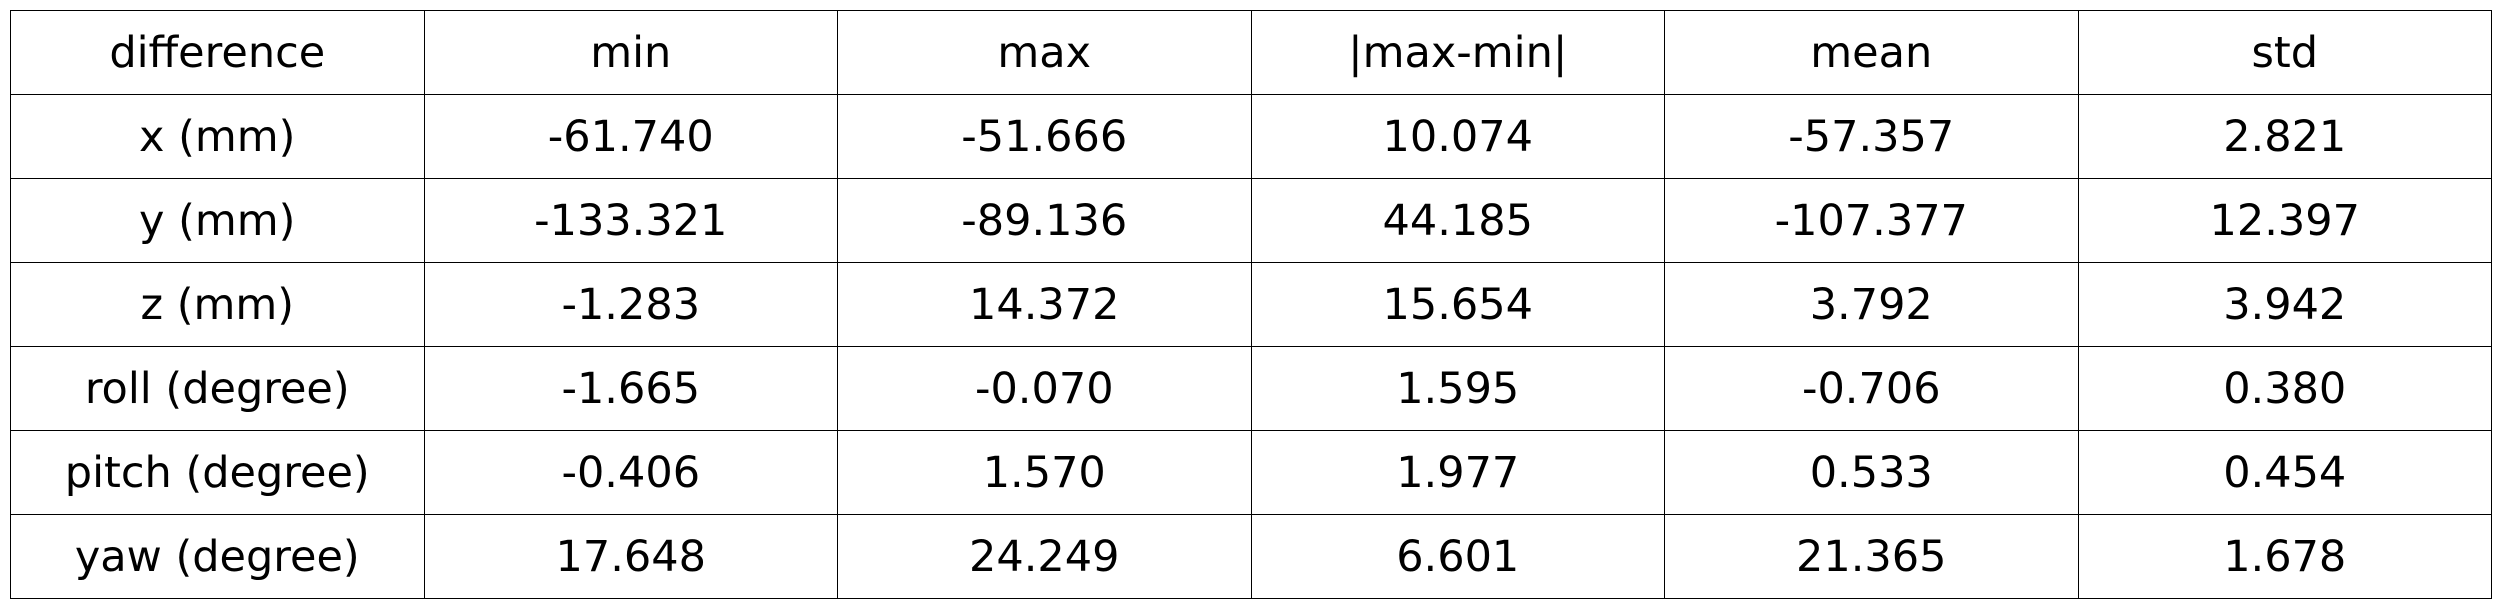 This screenshot has height=603, width=2499. What do you see at coordinates (1871, 304) in the screenshot?
I see `value-cell: 3.792` at bounding box center [1871, 304].